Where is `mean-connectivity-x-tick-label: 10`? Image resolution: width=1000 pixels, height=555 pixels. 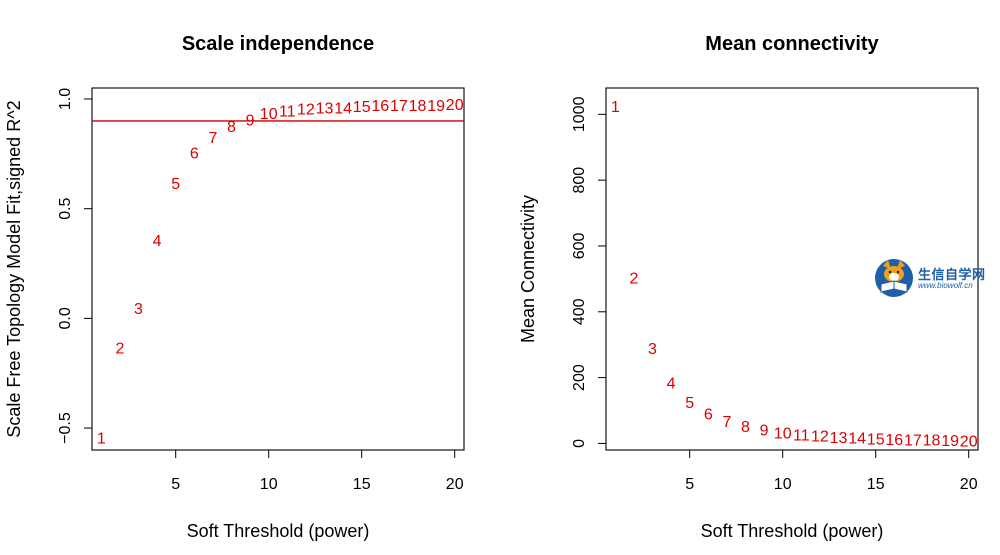 mean-connectivity-x-tick-label: 10 is located at coordinates (783, 484).